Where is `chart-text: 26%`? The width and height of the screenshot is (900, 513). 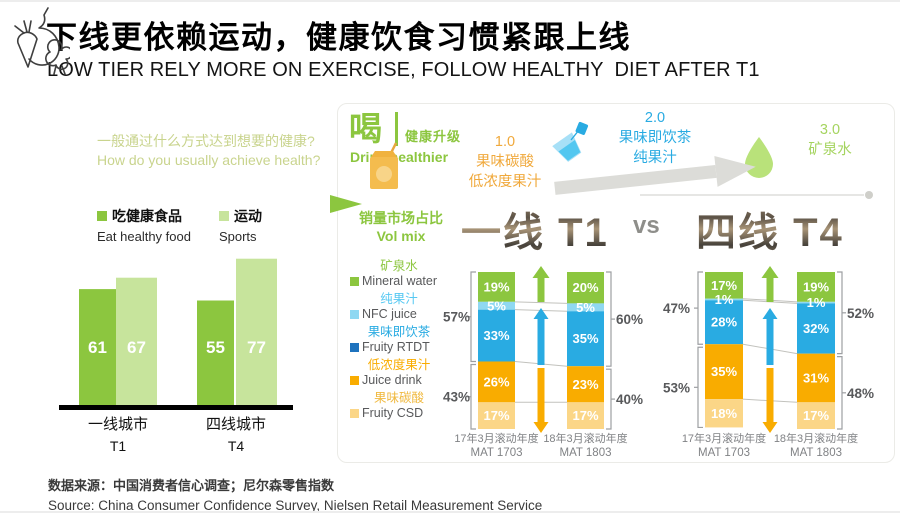 chart-text: 26% is located at coordinates (496, 381).